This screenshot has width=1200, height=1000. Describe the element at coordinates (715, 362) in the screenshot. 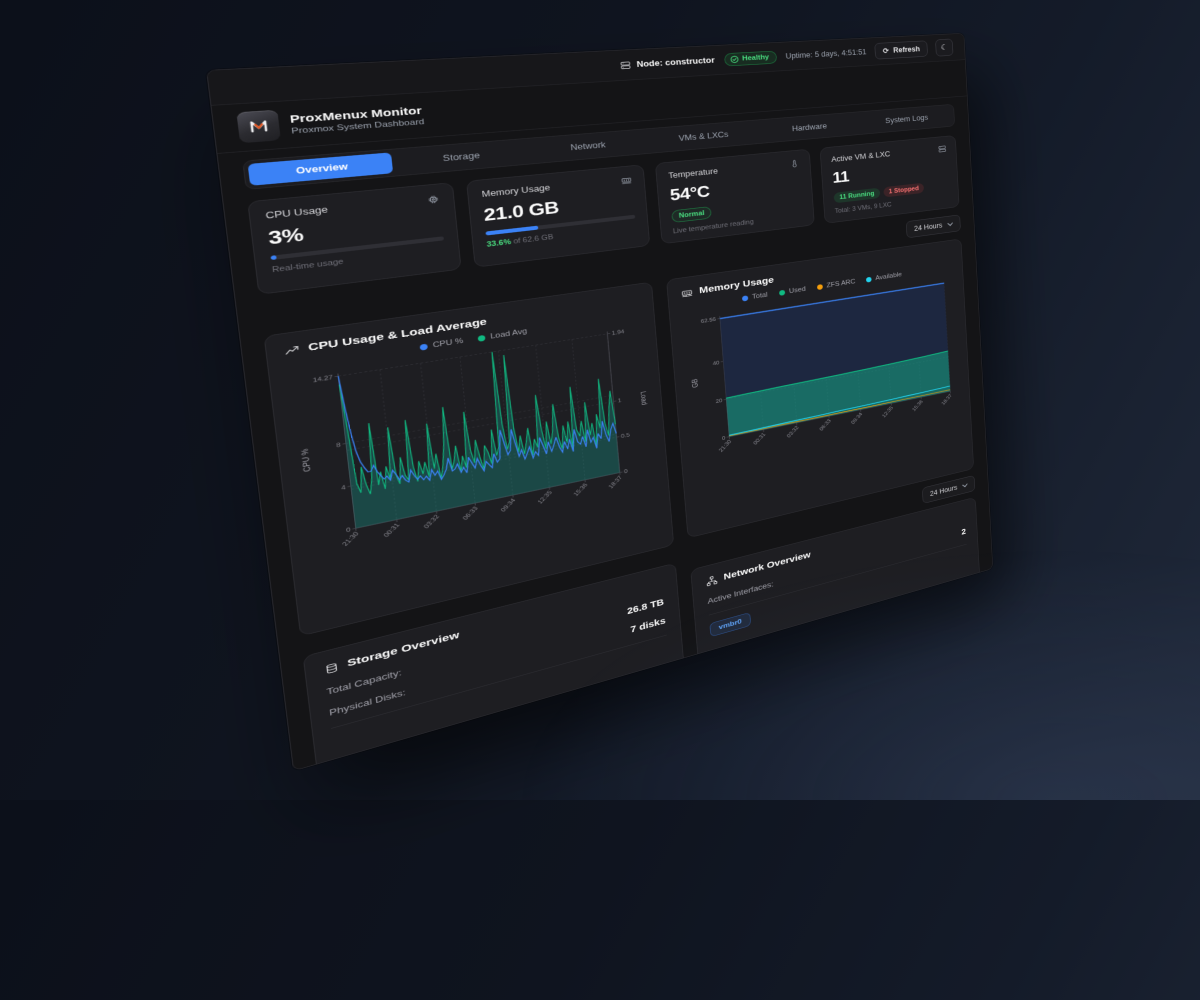

I see `svg-text: 40` at that location.